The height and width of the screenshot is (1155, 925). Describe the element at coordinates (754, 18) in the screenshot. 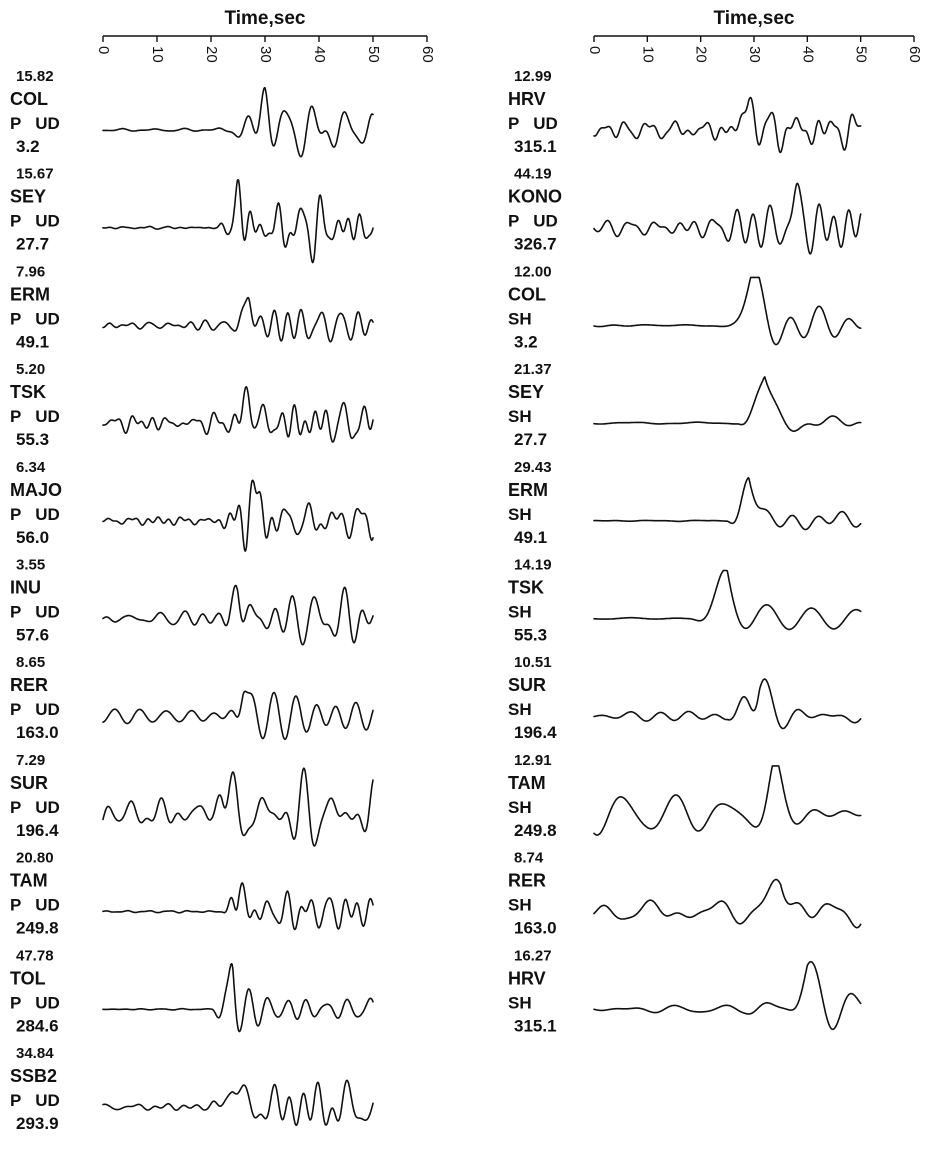

I see `x-axis-title: Time,sec` at that location.